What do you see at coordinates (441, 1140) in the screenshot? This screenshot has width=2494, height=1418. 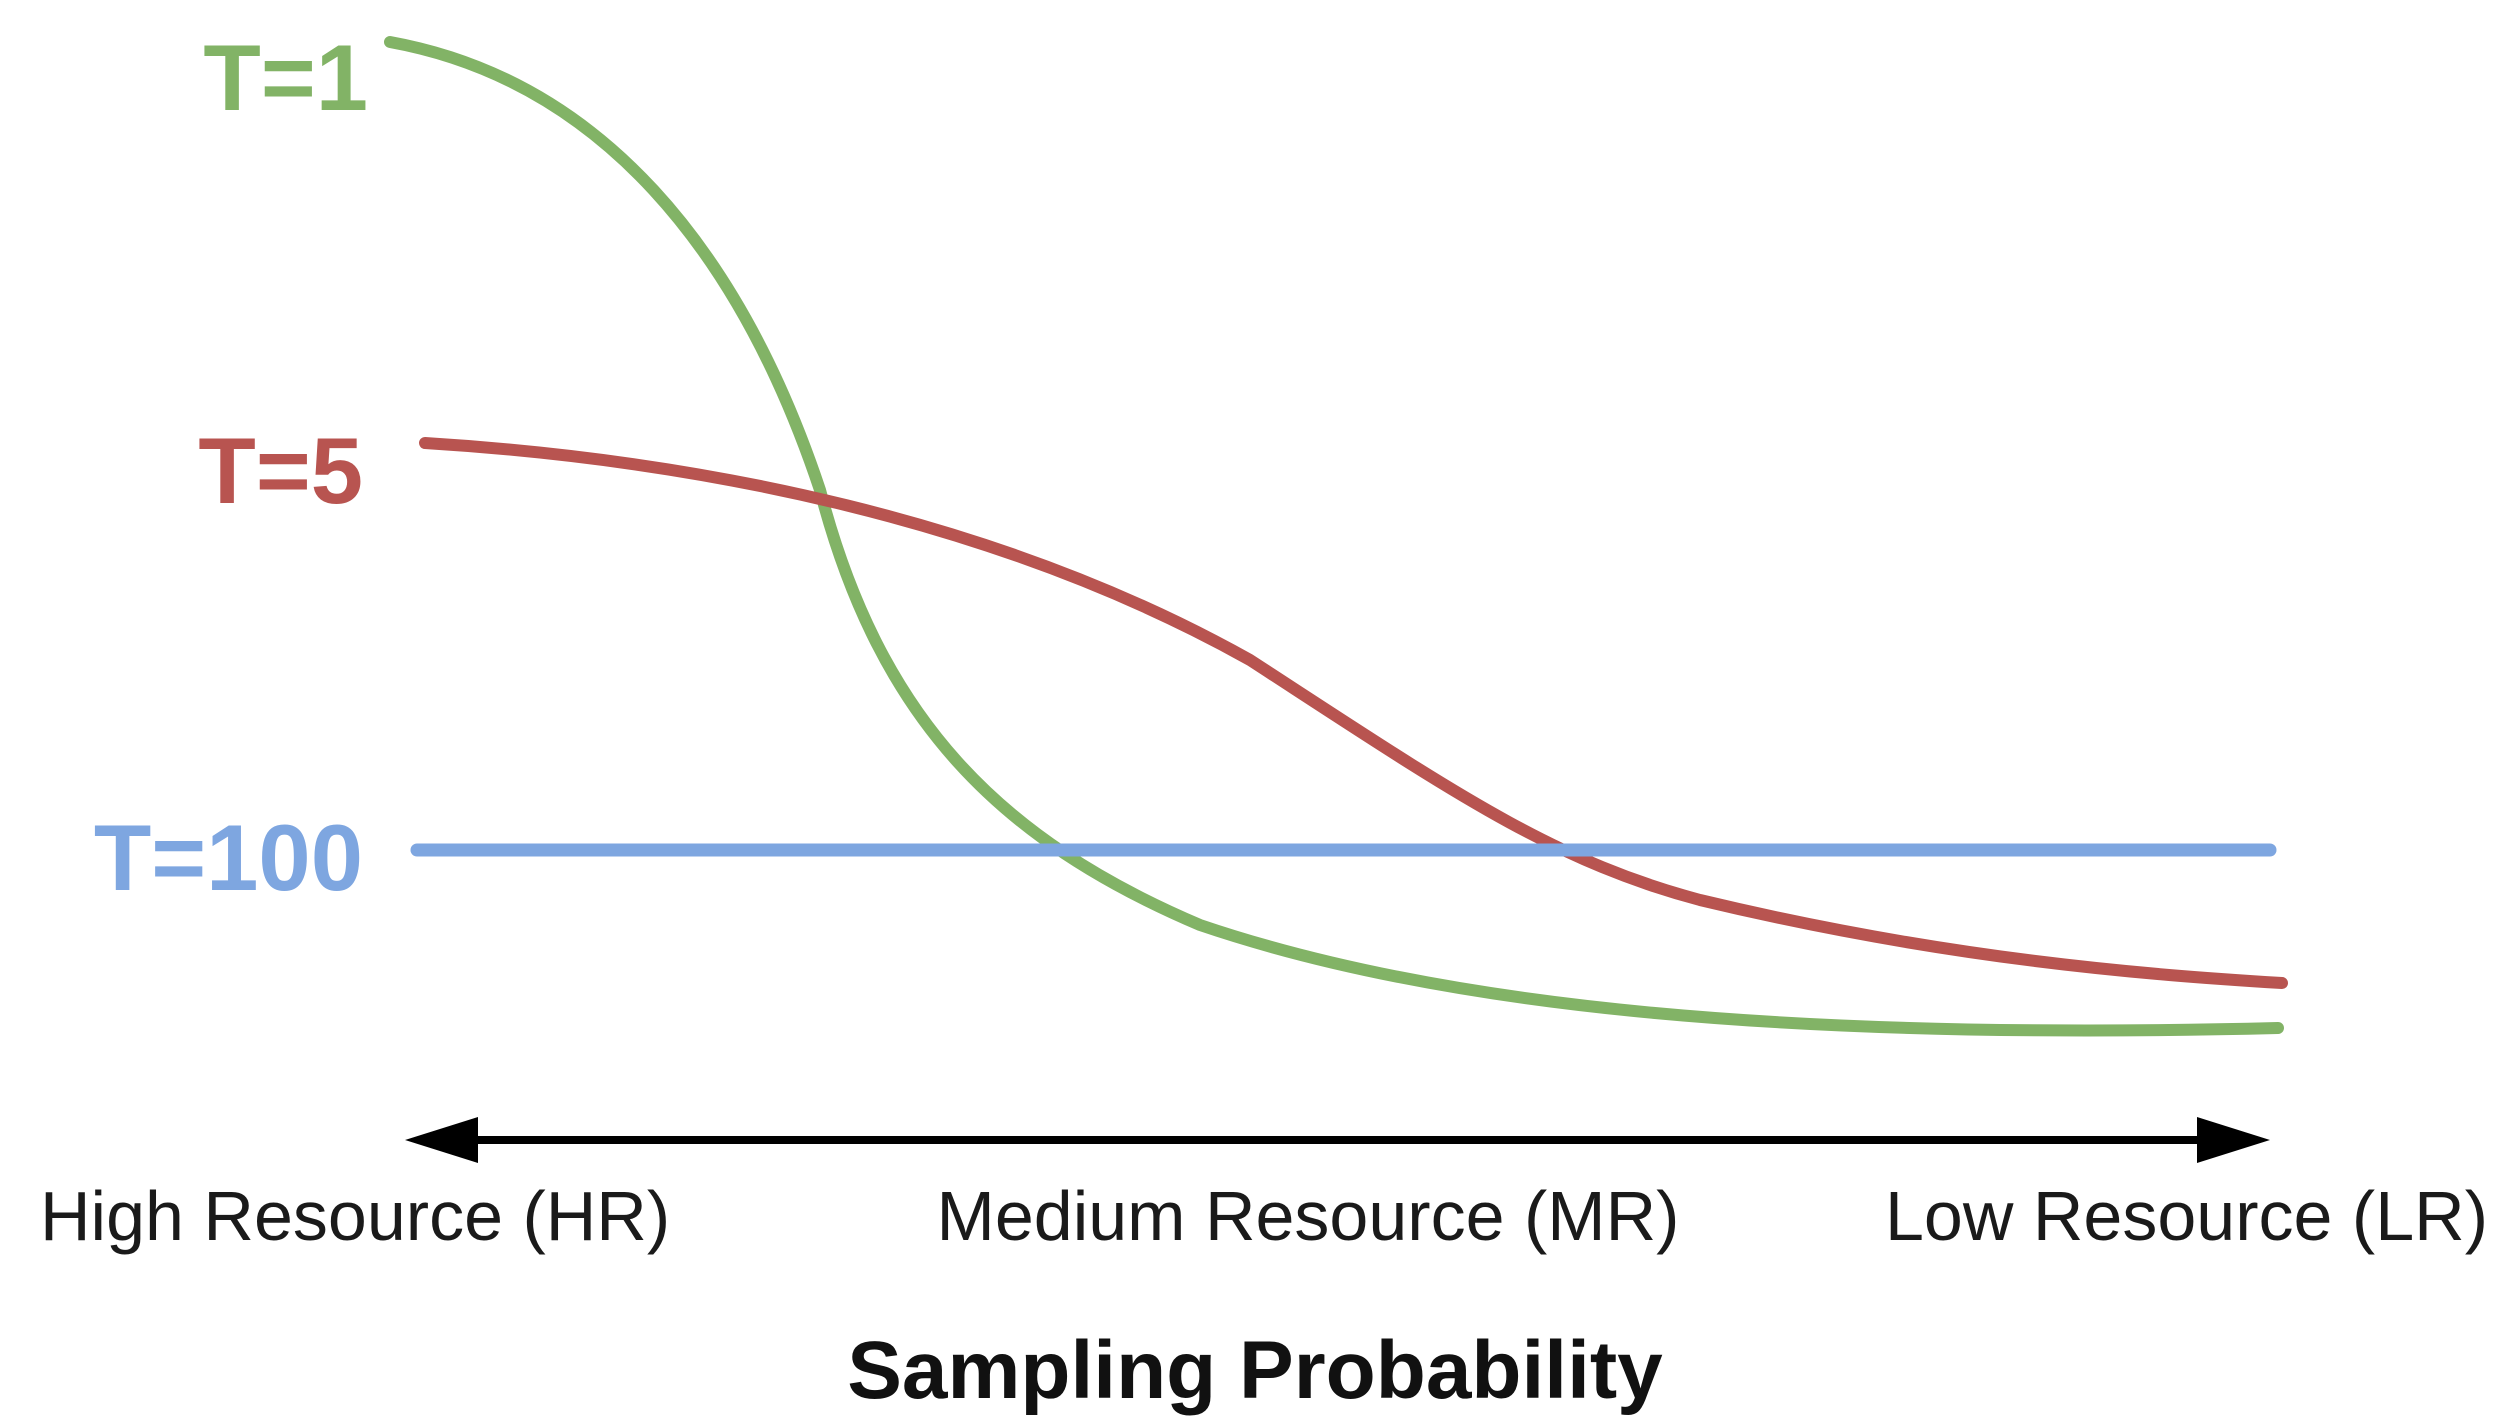 I see `axis-arrowhead-left` at bounding box center [441, 1140].